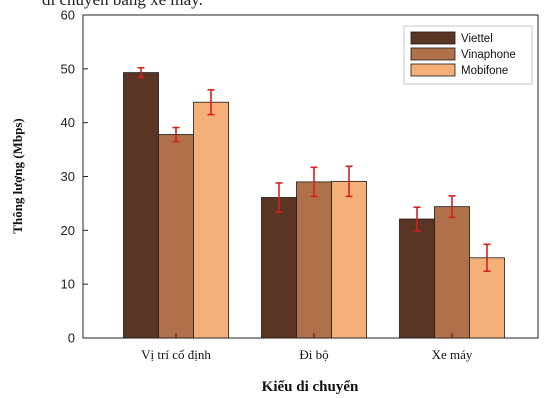 This screenshot has height=398, width=550. What do you see at coordinates (433, 54) in the screenshot?
I see `legend-swatch-vinaphone` at bounding box center [433, 54].